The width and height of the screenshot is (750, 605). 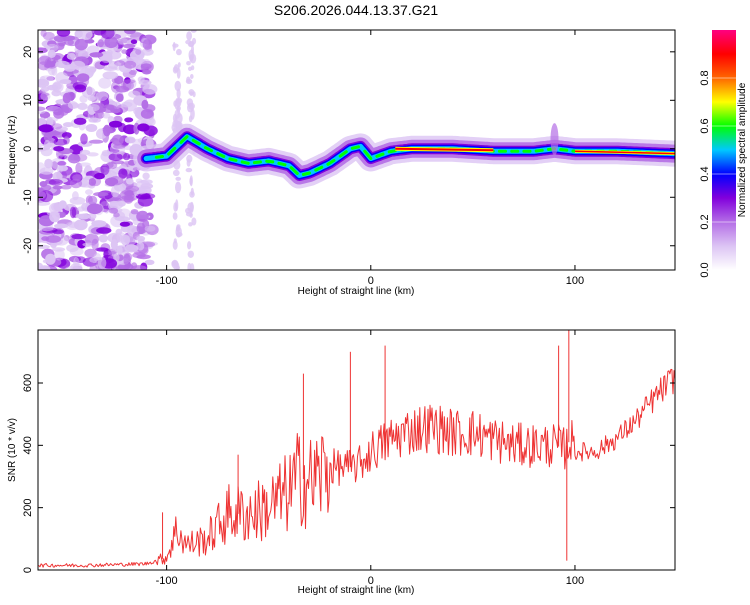 I want to click on colorbar-tick-label: 0.8, so click(x=705, y=77).